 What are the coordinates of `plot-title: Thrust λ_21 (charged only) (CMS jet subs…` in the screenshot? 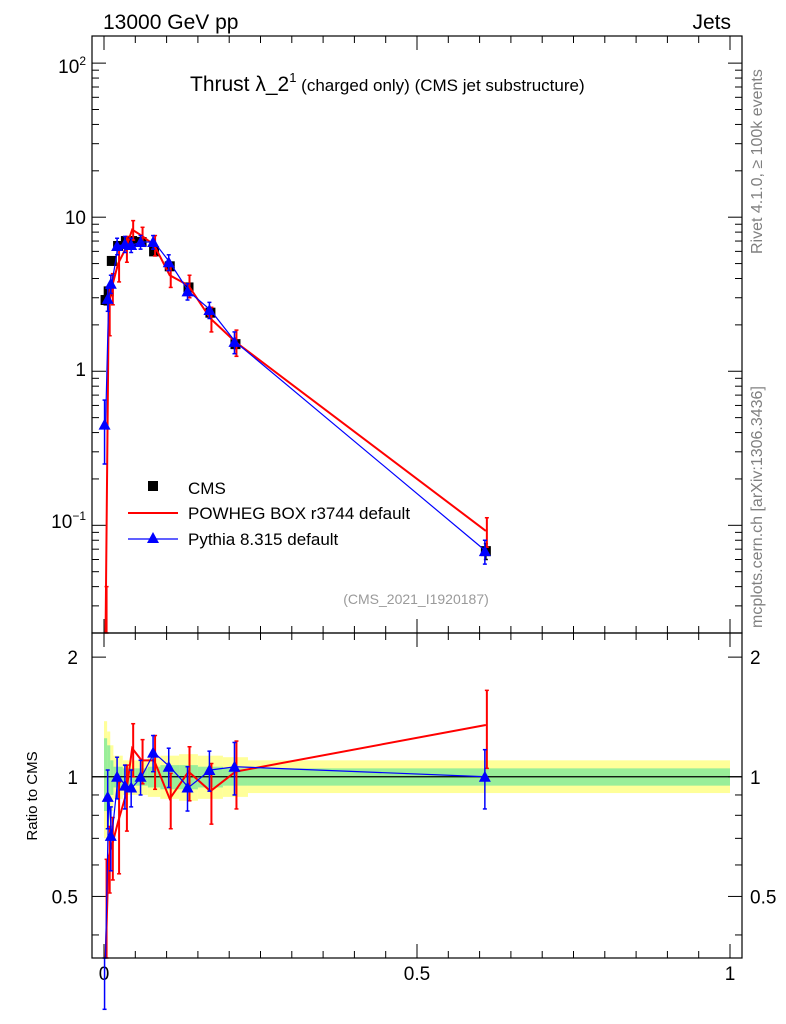 It's located at (387, 83).